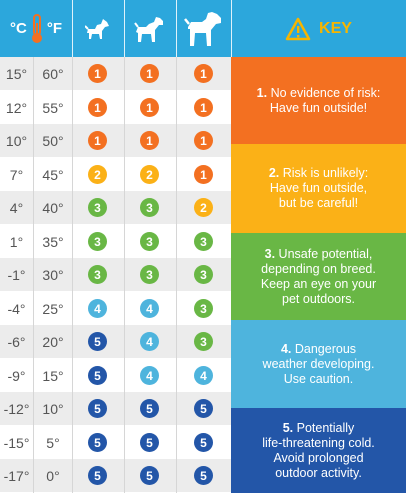 The width and height of the screenshot is (406, 493). What do you see at coordinates (298, 28) in the screenshot?
I see `warning-icon` at bounding box center [298, 28].